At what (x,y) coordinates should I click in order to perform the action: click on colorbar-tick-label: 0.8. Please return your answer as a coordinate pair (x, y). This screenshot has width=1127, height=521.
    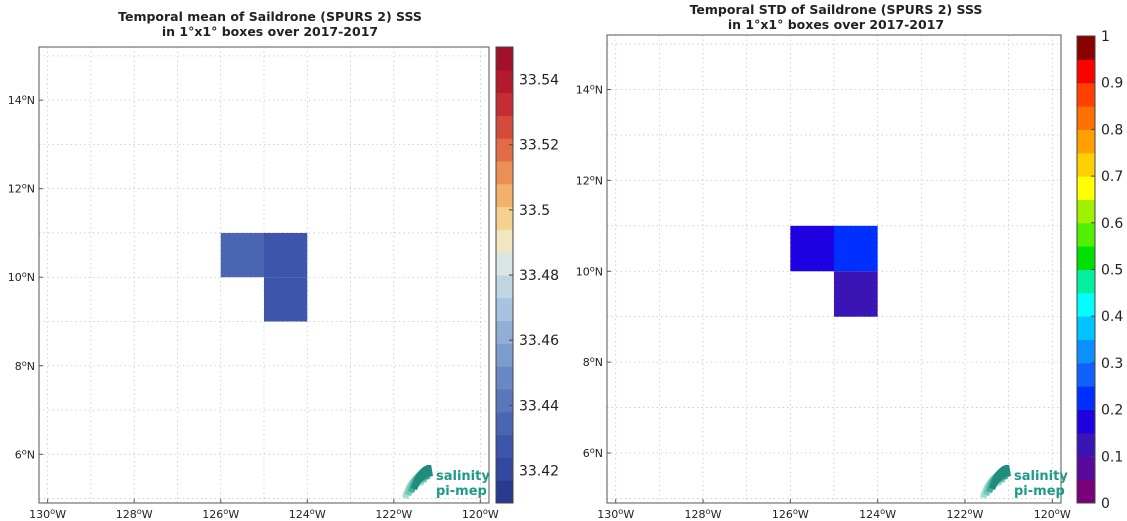
    Looking at the image, I should click on (1112, 130).